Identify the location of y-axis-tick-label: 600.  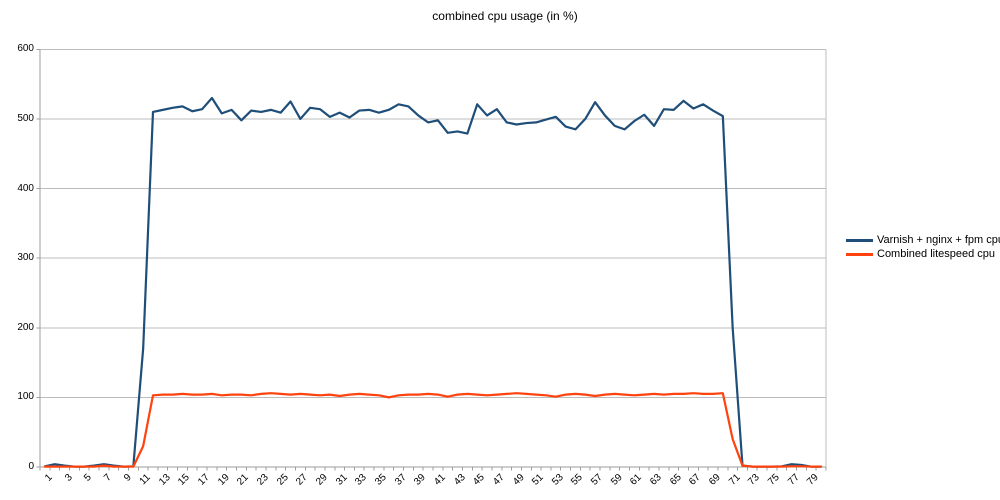
(25, 49).